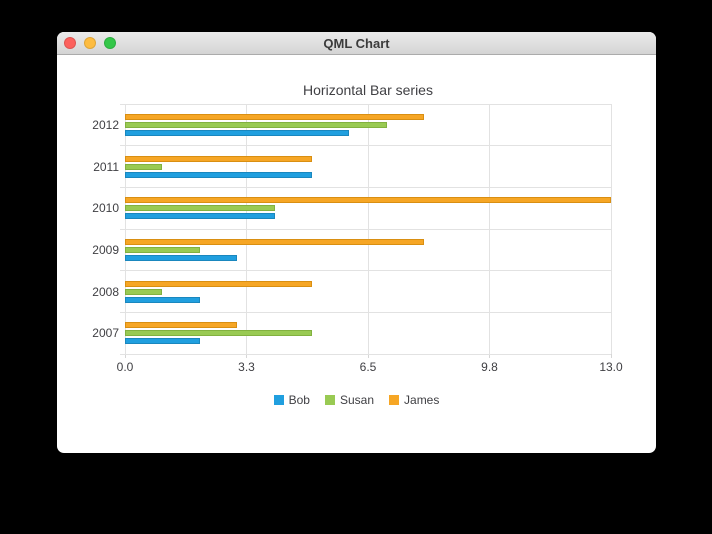 This screenshot has height=534, width=712. What do you see at coordinates (368, 367) in the screenshot?
I see `x-tick-label: 6.5` at bounding box center [368, 367].